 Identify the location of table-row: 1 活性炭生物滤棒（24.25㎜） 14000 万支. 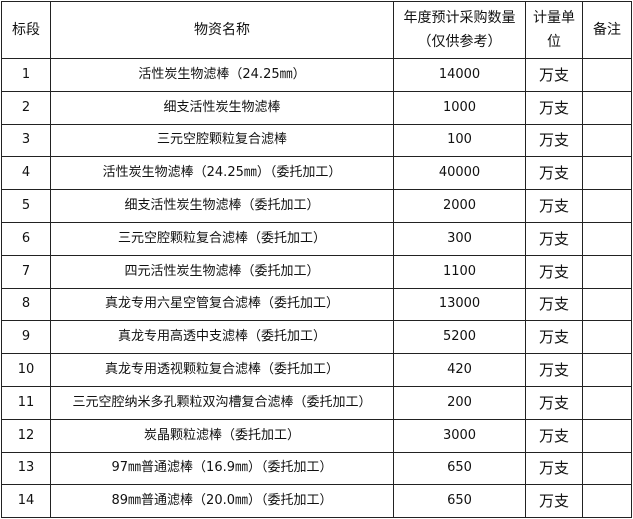
(316, 75).